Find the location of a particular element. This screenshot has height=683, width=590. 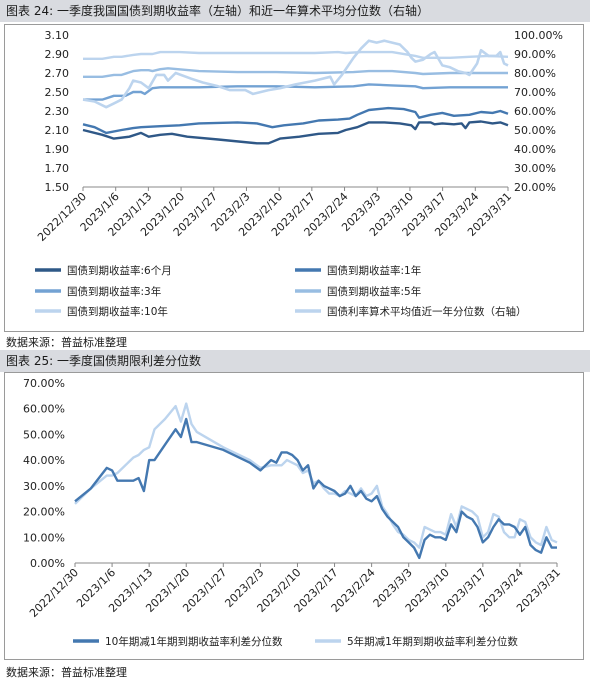

y-left-tick-label: 2.90 is located at coordinates (57, 54).